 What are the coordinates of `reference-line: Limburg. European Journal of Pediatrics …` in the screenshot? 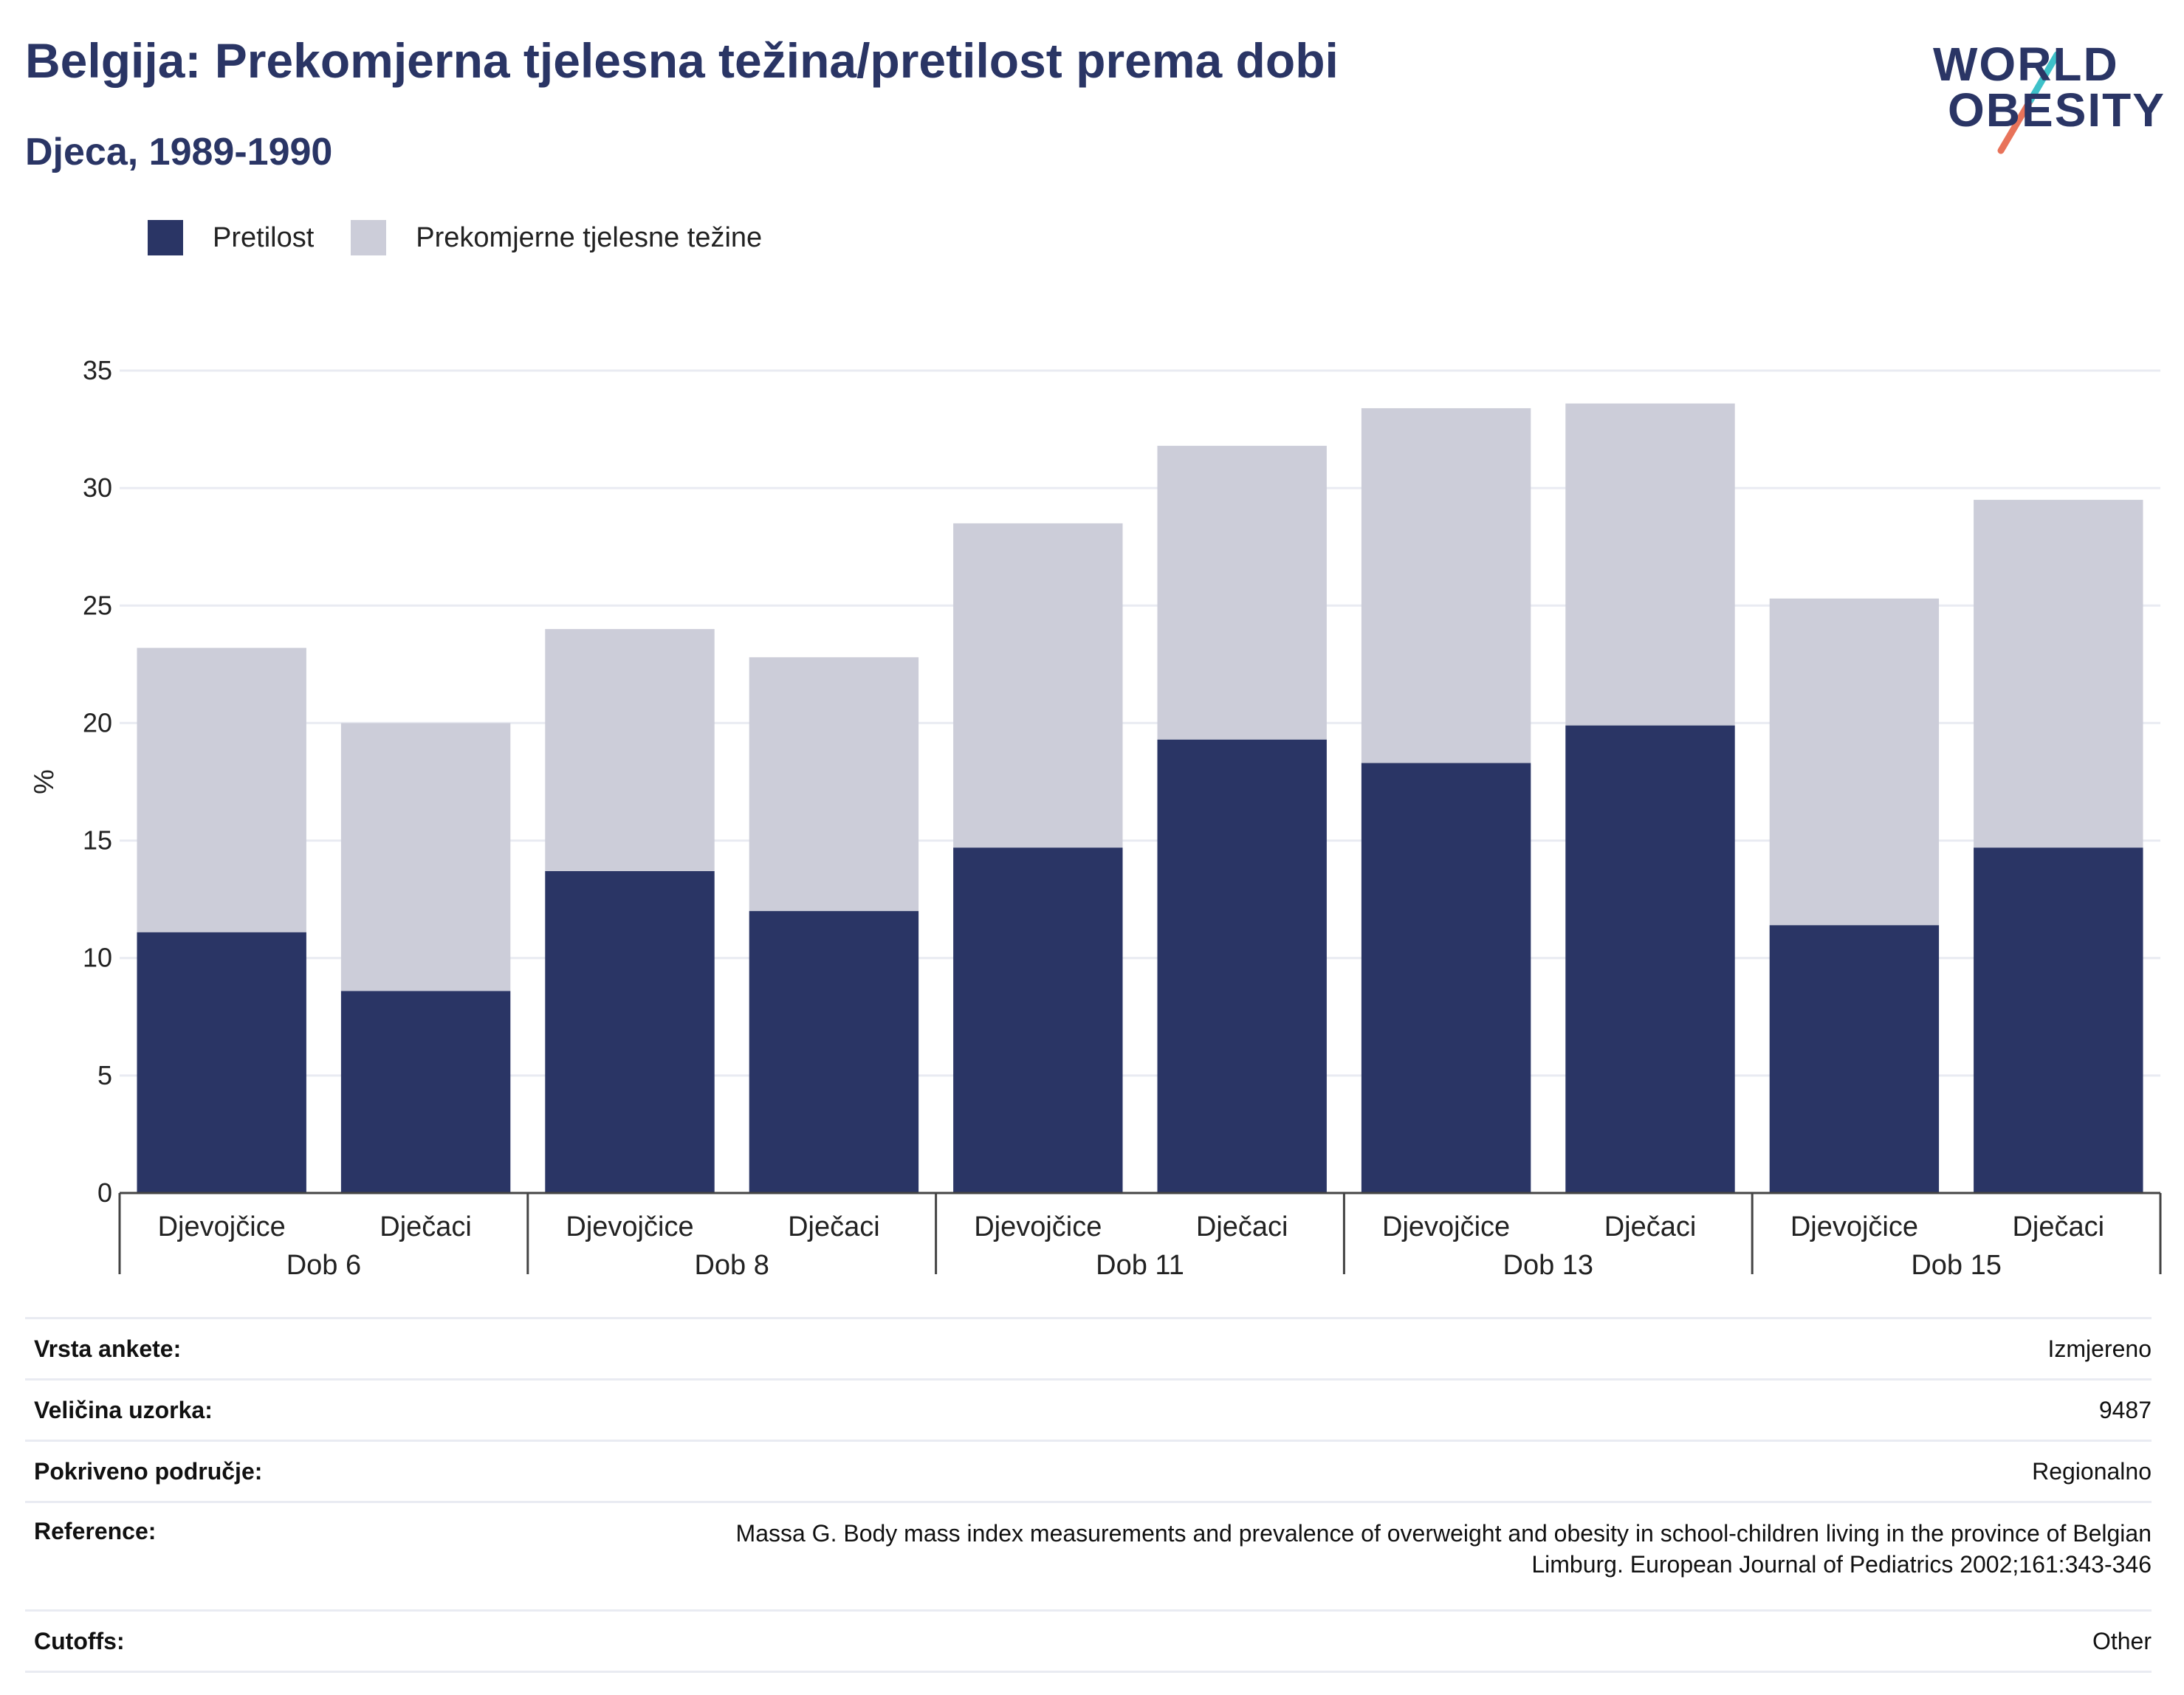 It's located at (1842, 1565).